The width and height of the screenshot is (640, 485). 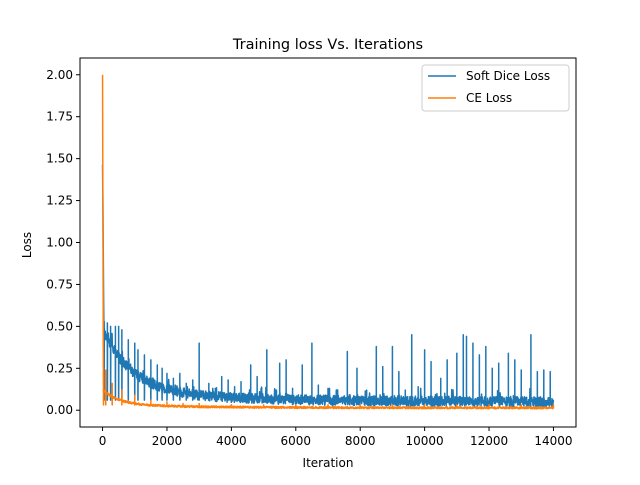 I want to click on x-tick-label: 2000, so click(x=167, y=441).